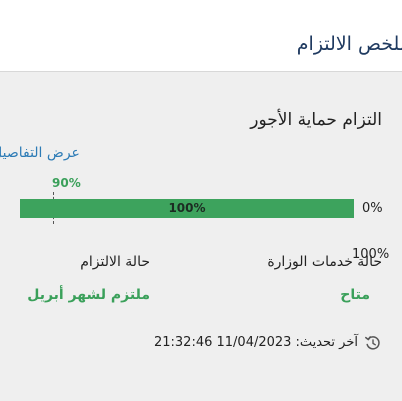  Describe the element at coordinates (349, 44) in the screenshot. I see `page-title: ملخص الالتزام` at that location.